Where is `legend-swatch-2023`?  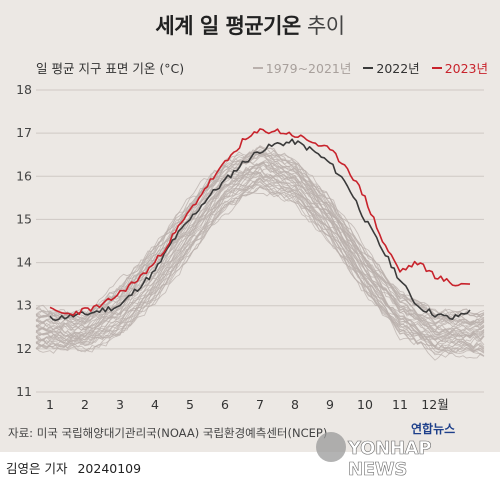 legend-swatch-2023 is located at coordinates (436, 67).